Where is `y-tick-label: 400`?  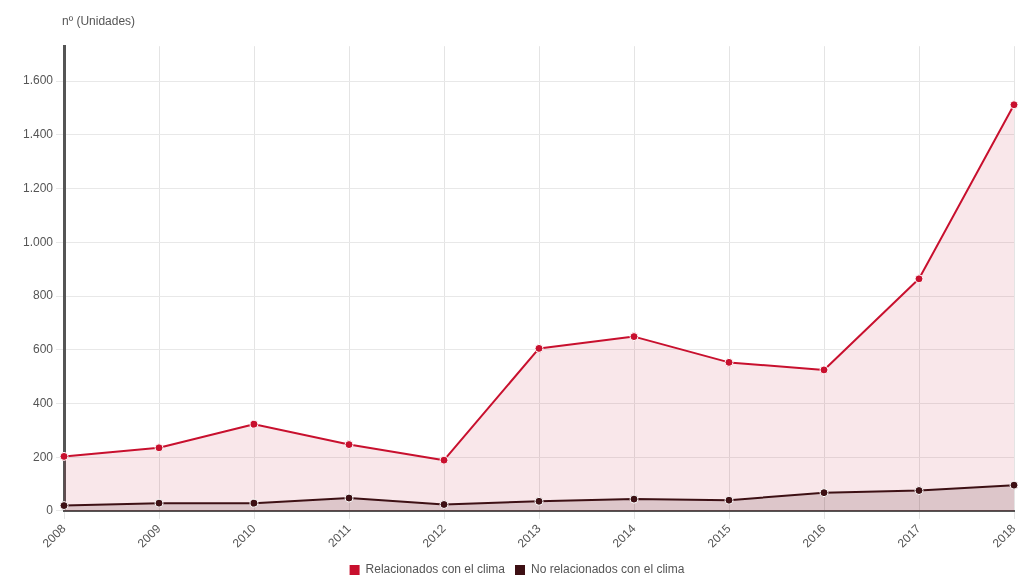 y-tick-label: 400 is located at coordinates (43, 402).